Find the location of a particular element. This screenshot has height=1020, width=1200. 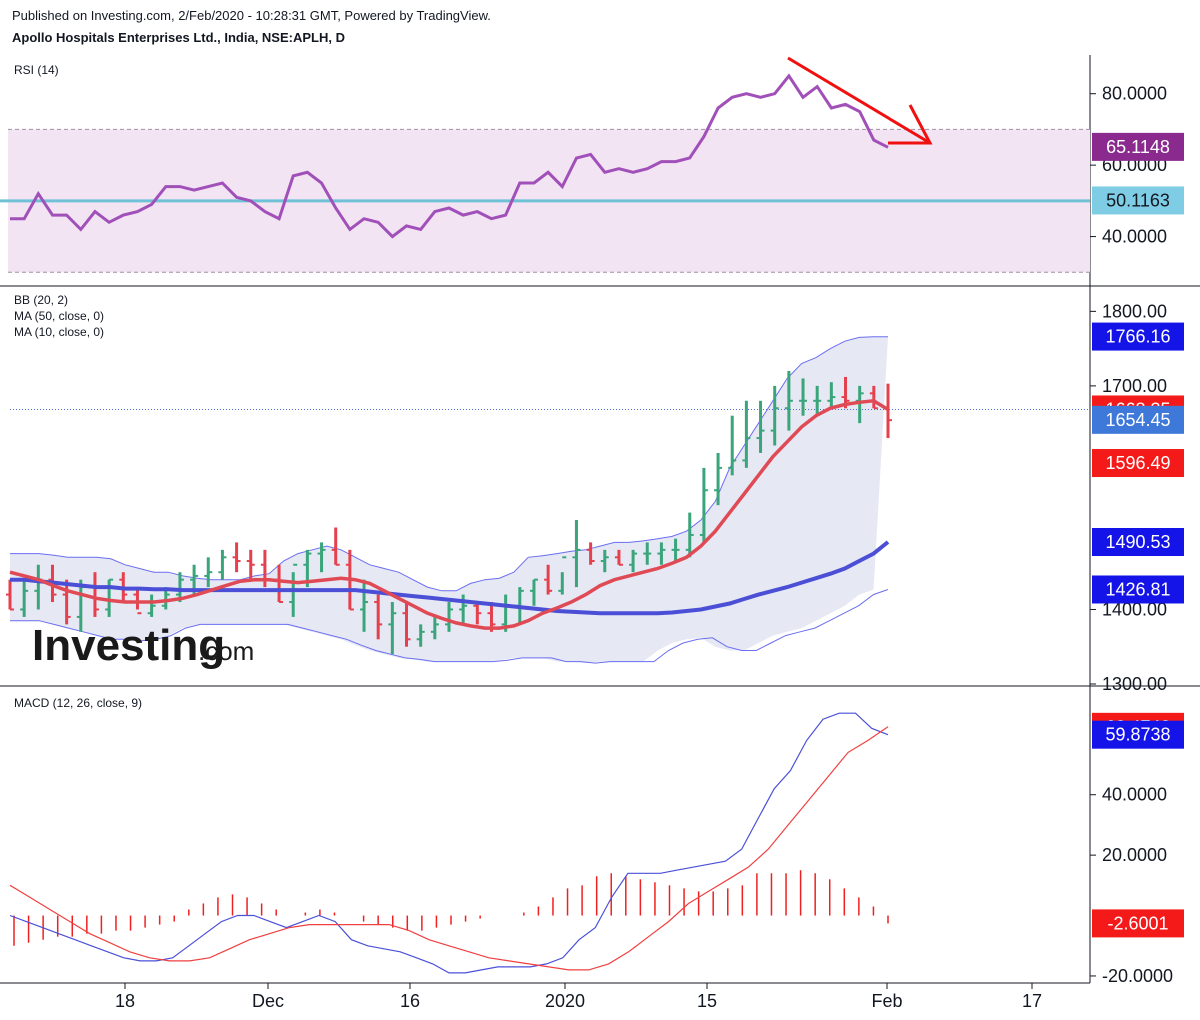

macd-axis-tick-label: -20.0000 is located at coordinates (1137, 976).